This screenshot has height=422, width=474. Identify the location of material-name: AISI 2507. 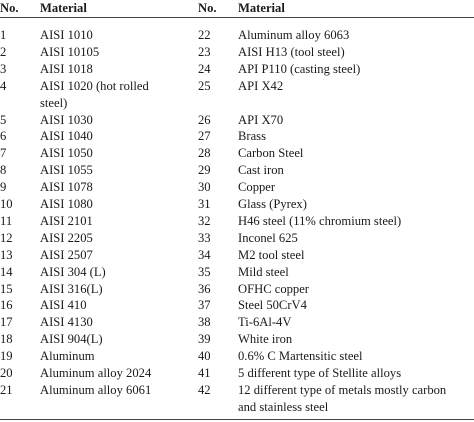
(66, 255).